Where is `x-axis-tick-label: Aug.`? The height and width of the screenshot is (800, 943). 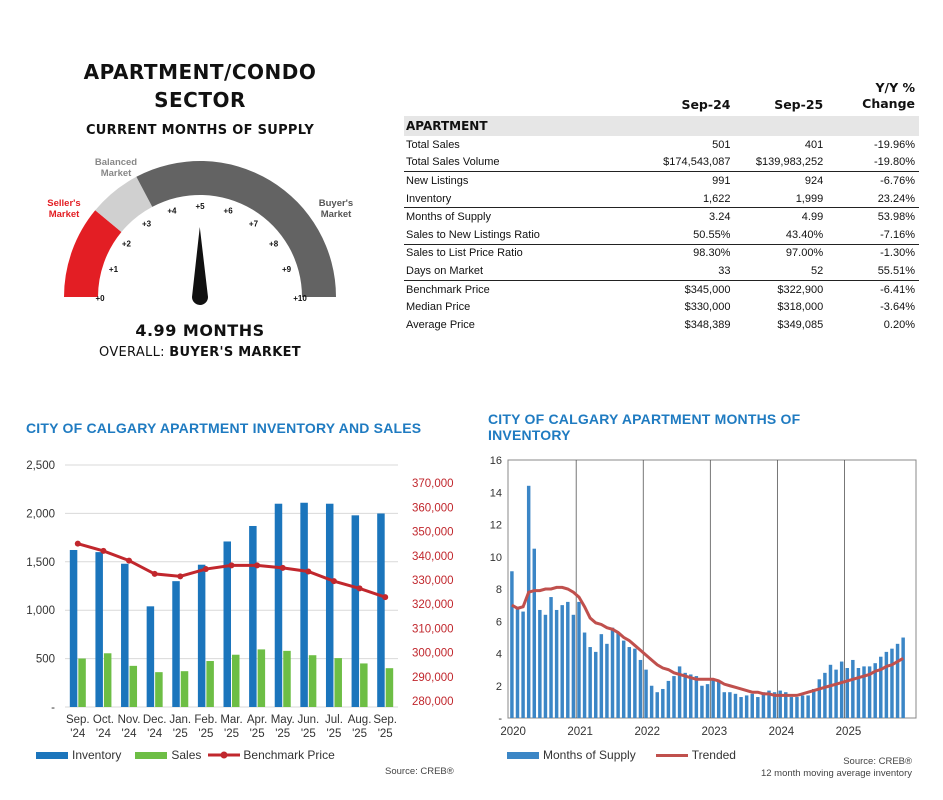
x-axis-tick-label: Aug. is located at coordinates (360, 720).